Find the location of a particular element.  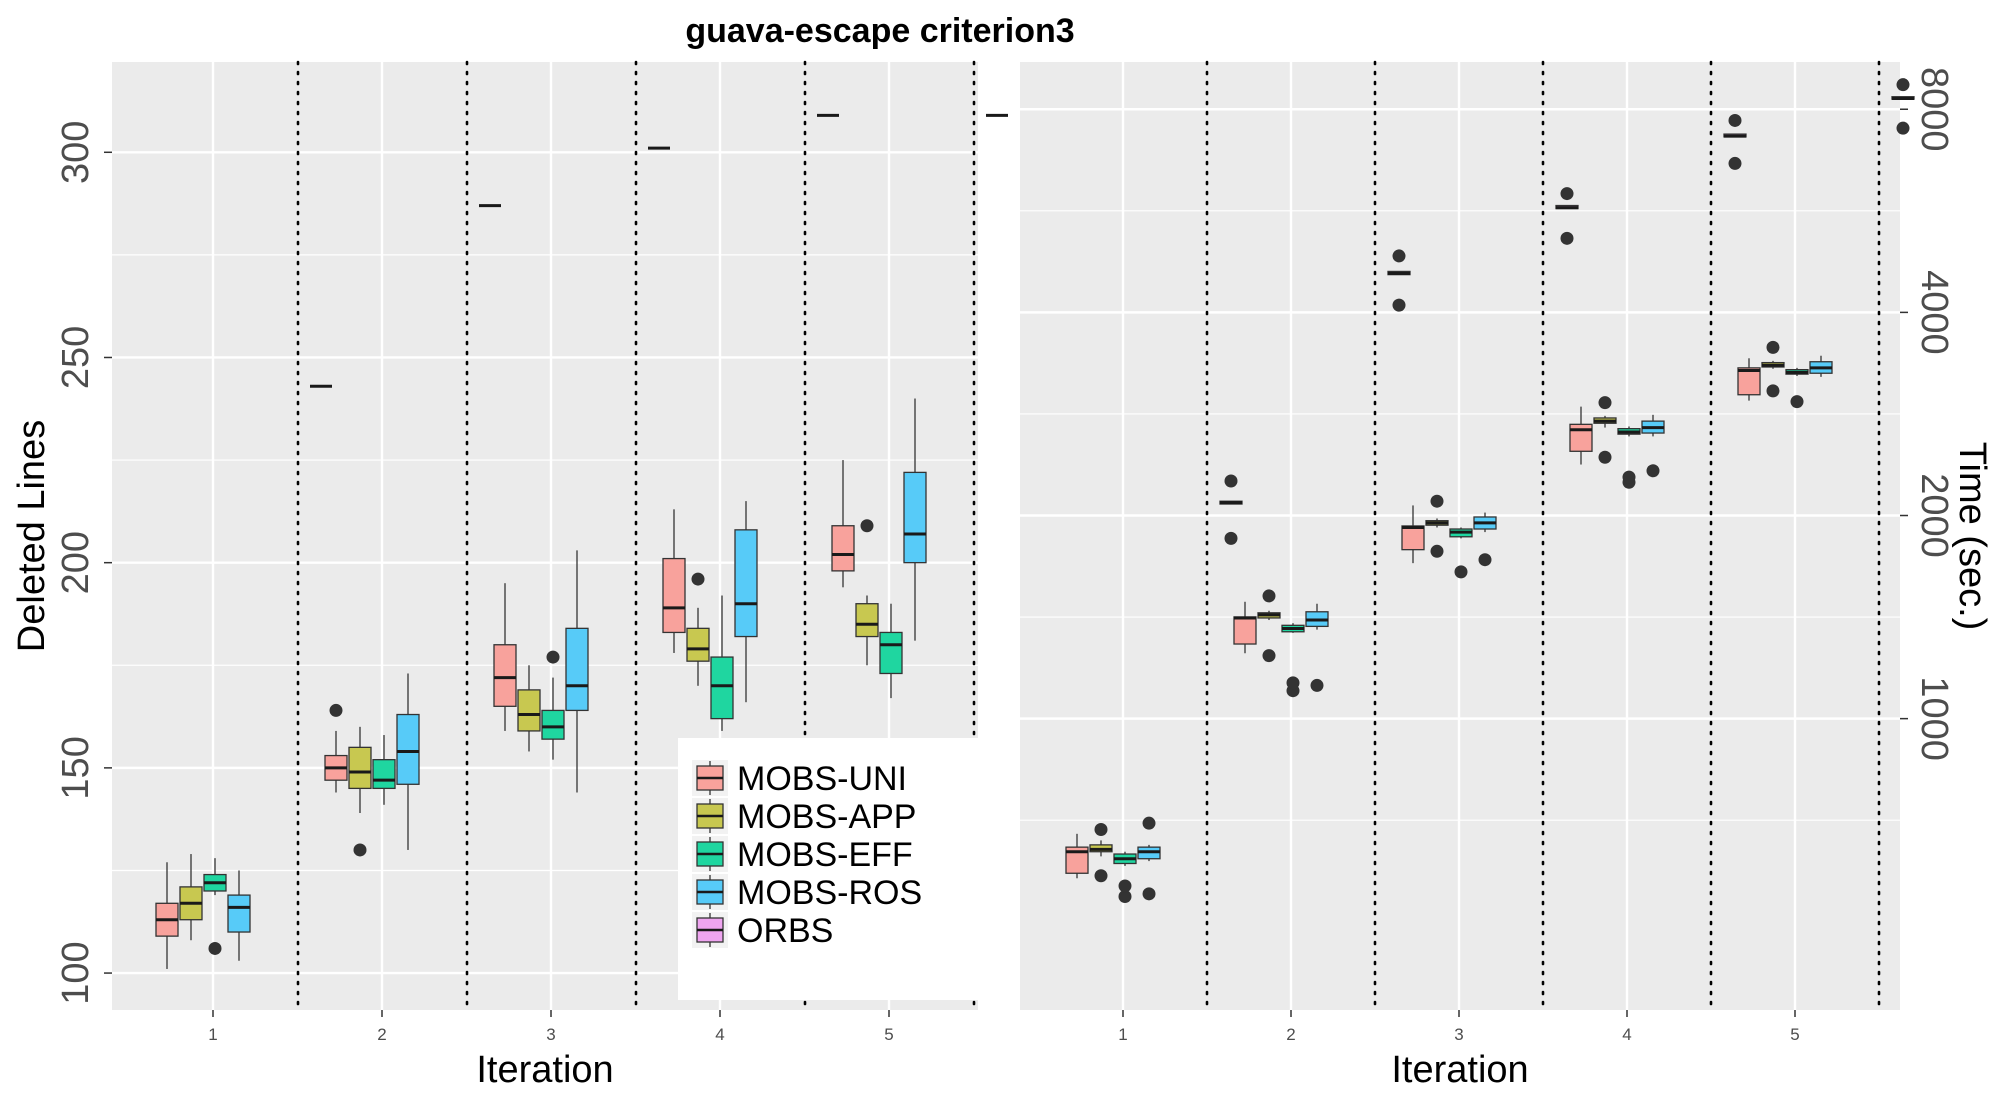

y-tick-label: 300 is located at coordinates (76, 152).